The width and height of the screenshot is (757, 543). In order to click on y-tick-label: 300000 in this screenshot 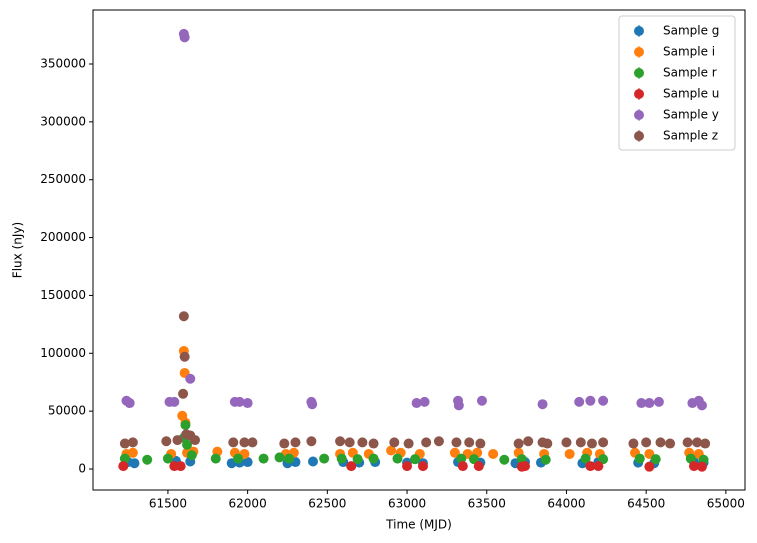, I will do `click(63, 121)`.